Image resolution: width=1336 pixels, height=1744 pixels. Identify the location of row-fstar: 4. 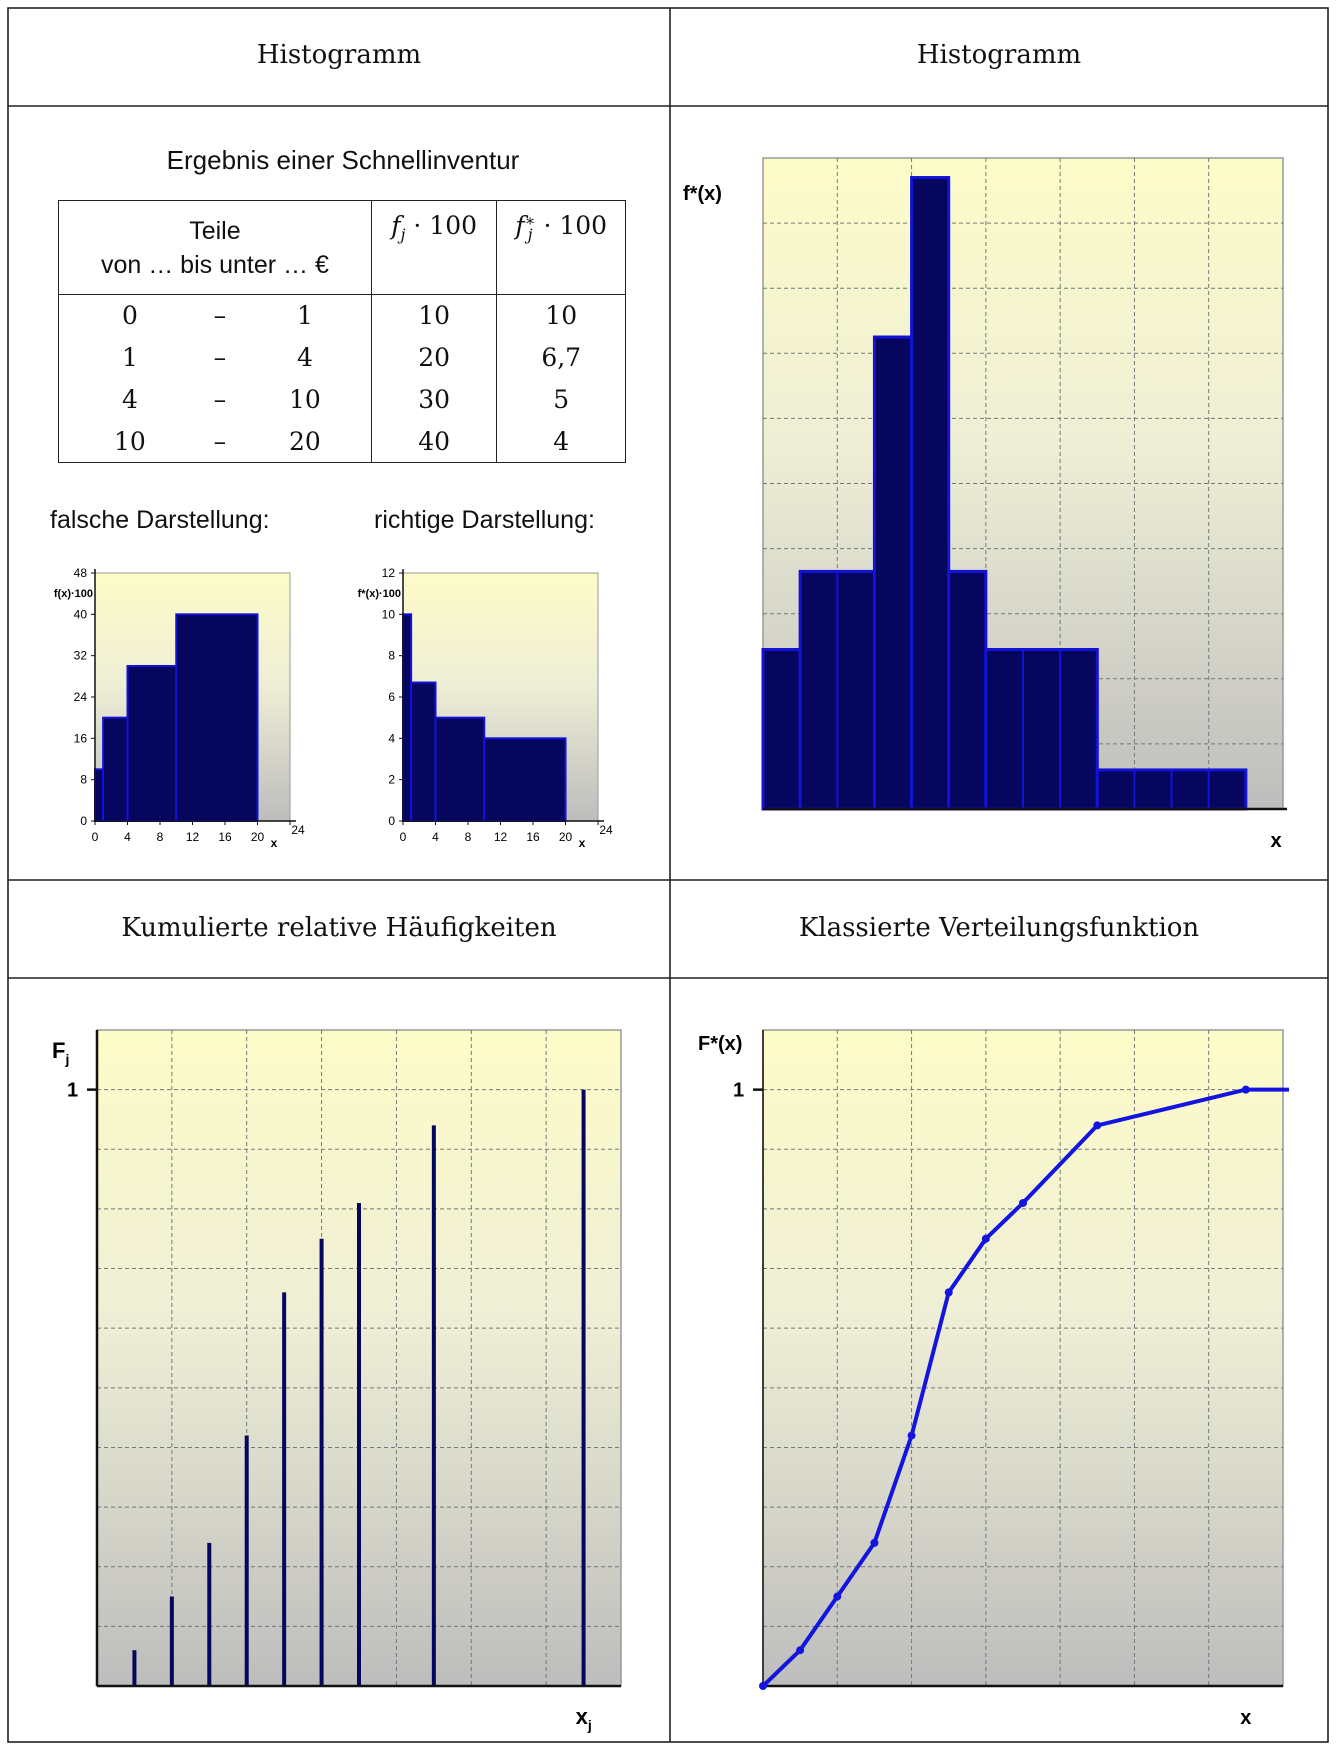
(561, 441).